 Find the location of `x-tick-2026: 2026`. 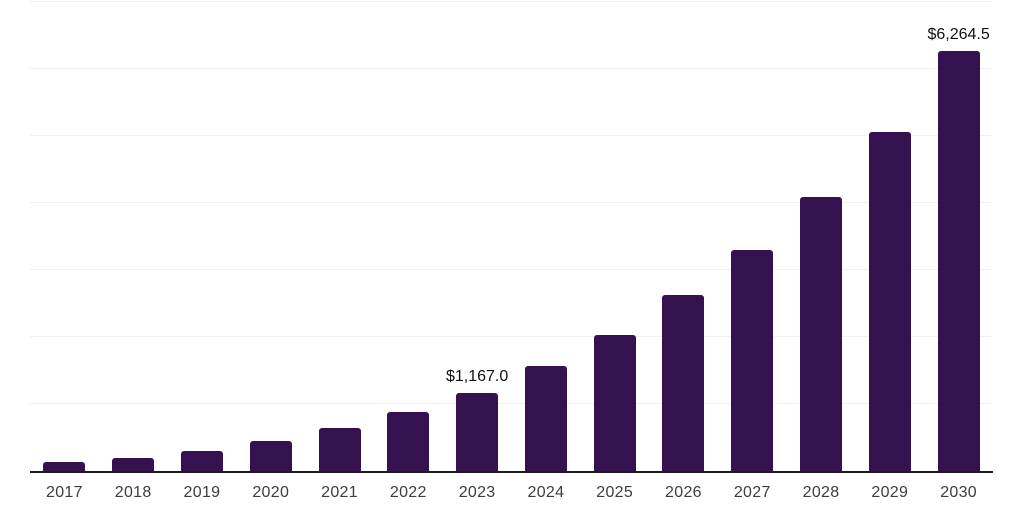

x-tick-2026: 2026 is located at coordinates (683, 492).